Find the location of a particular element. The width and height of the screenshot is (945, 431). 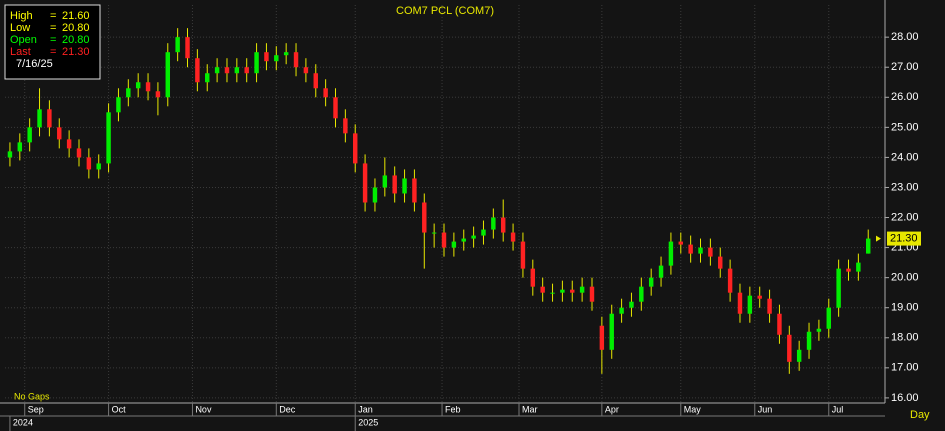

y-tick-label: 26.00 is located at coordinates (905, 97).